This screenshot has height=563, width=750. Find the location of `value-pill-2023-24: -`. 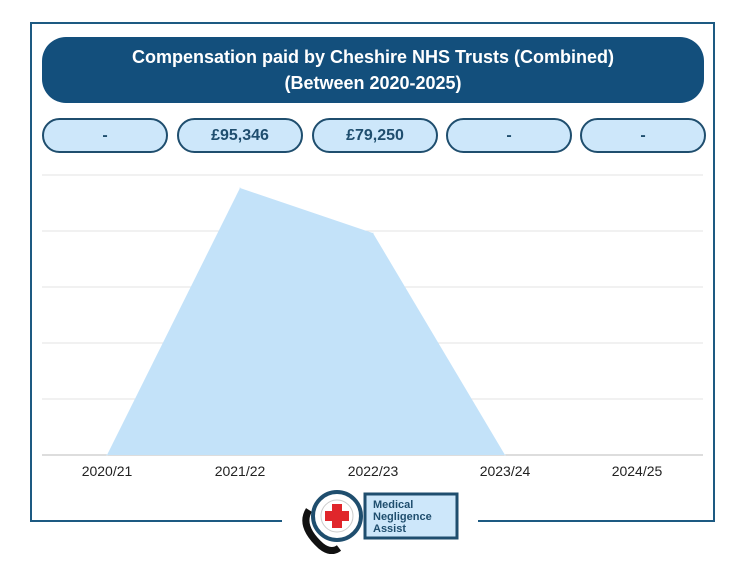

value-pill-2023-24: - is located at coordinates (509, 135).